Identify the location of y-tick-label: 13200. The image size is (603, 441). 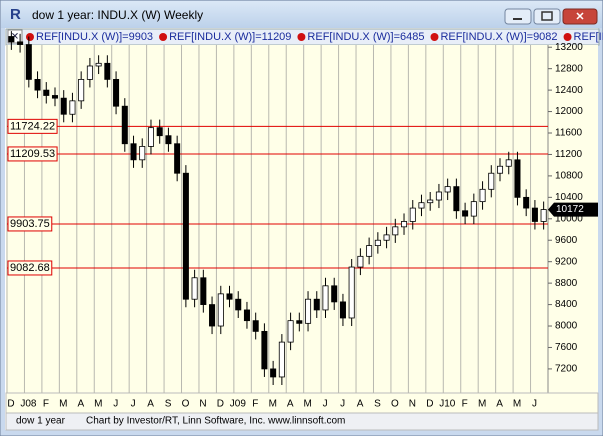
(569, 47).